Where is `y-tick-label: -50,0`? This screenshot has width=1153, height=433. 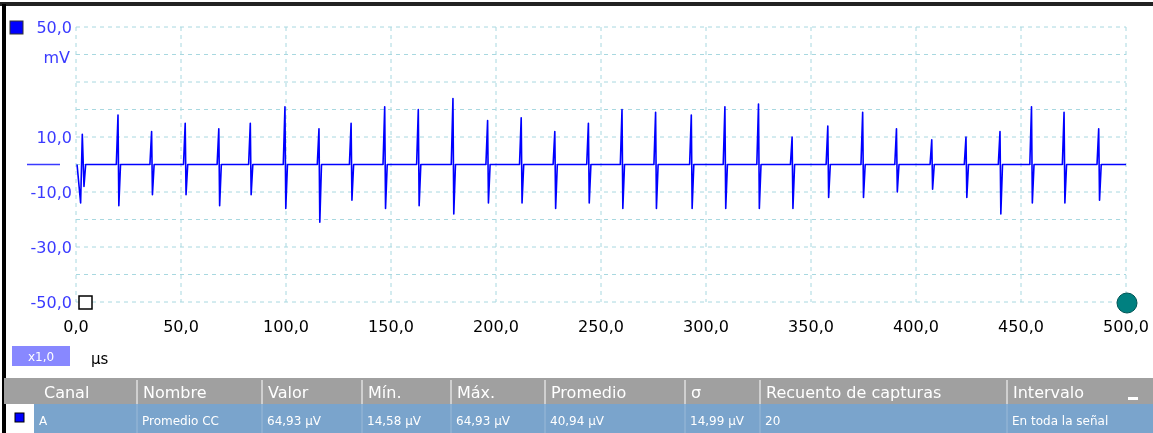 y-tick-label: -50,0 is located at coordinates (51, 302).